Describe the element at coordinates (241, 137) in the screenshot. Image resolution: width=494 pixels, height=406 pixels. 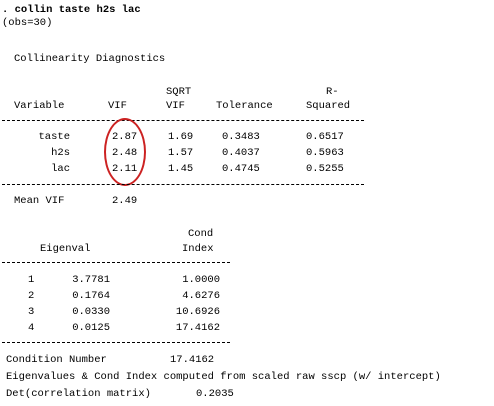
I see `cell-tolerance: 0.3483` at that location.